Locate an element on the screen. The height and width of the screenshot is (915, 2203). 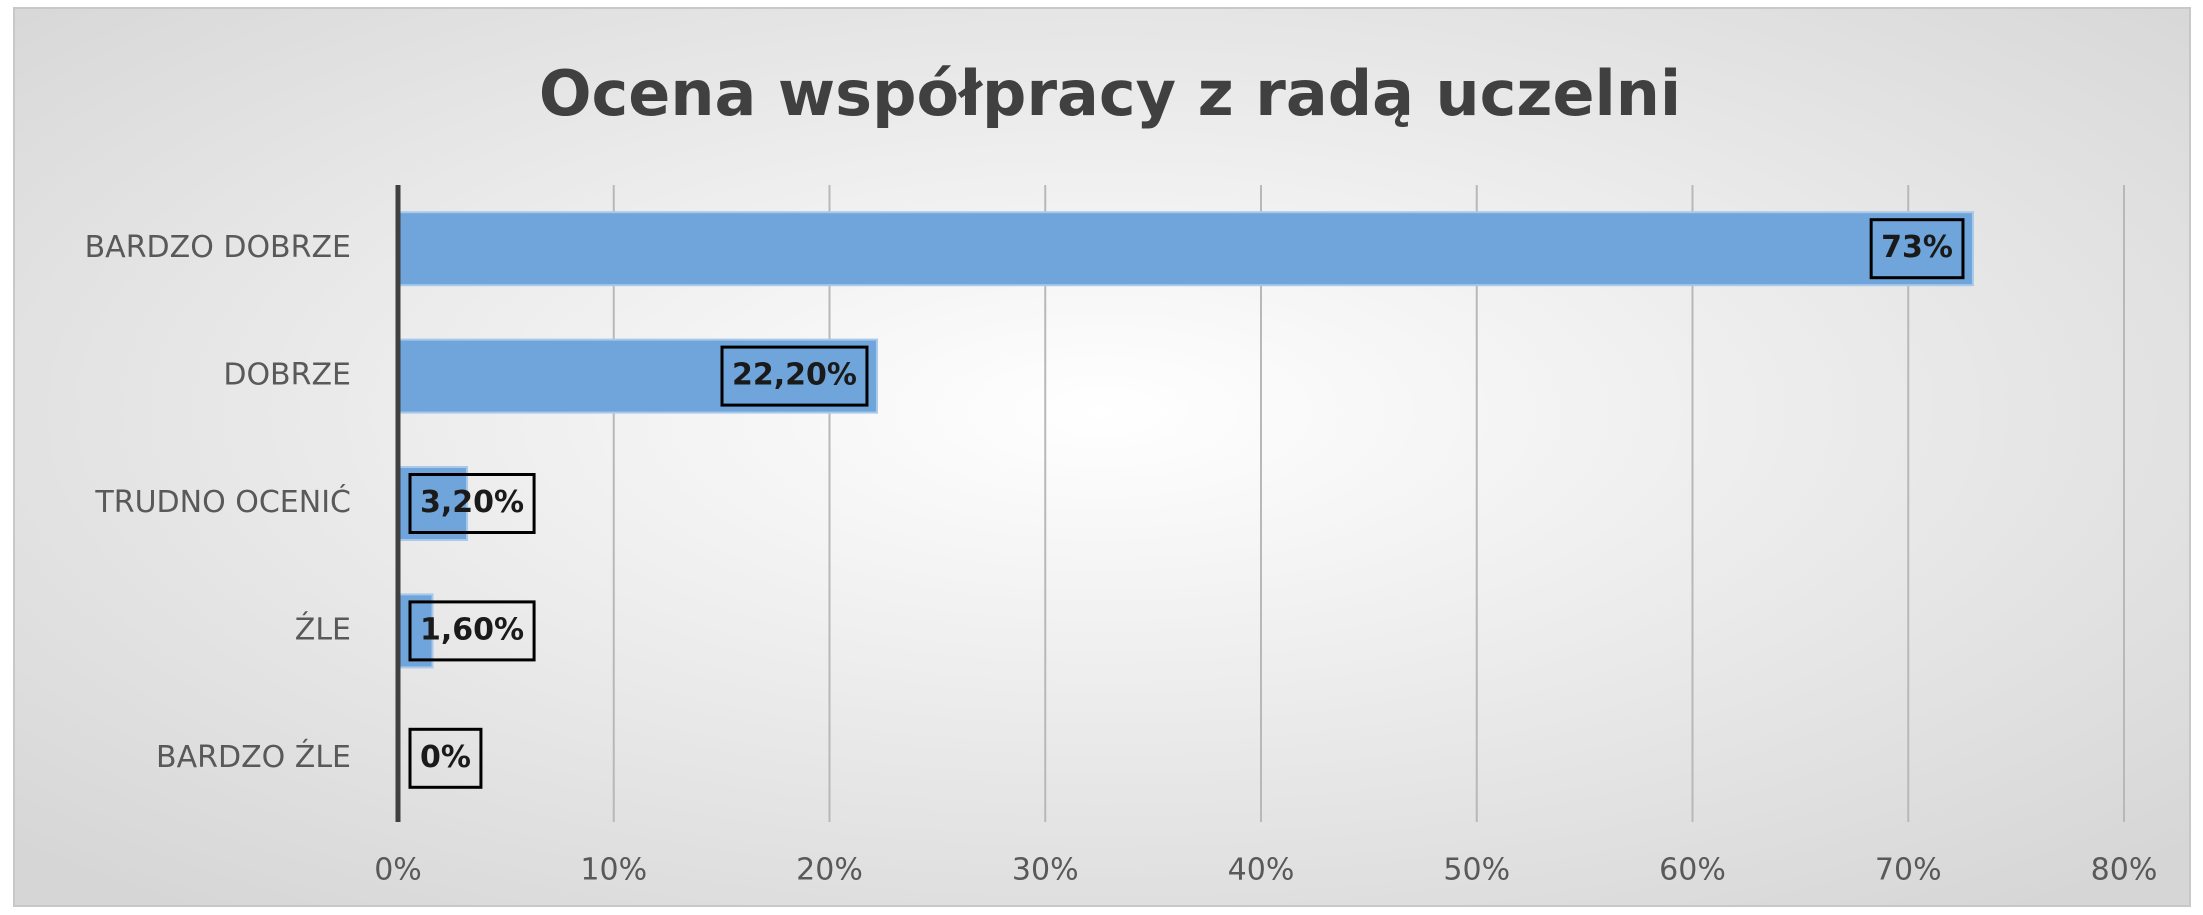
x-tick-label: 0% is located at coordinates (398, 870).